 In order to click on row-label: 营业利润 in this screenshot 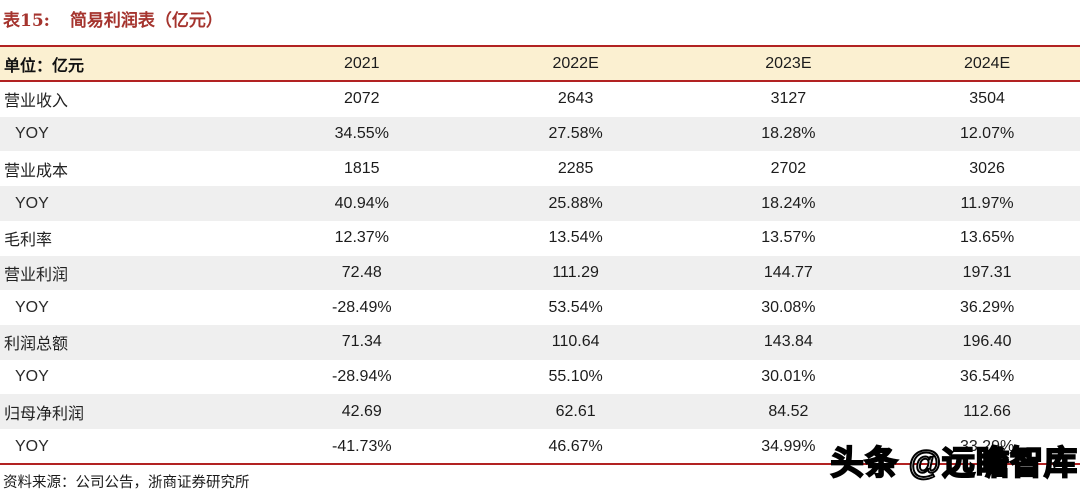, I will do `click(36, 274)`.